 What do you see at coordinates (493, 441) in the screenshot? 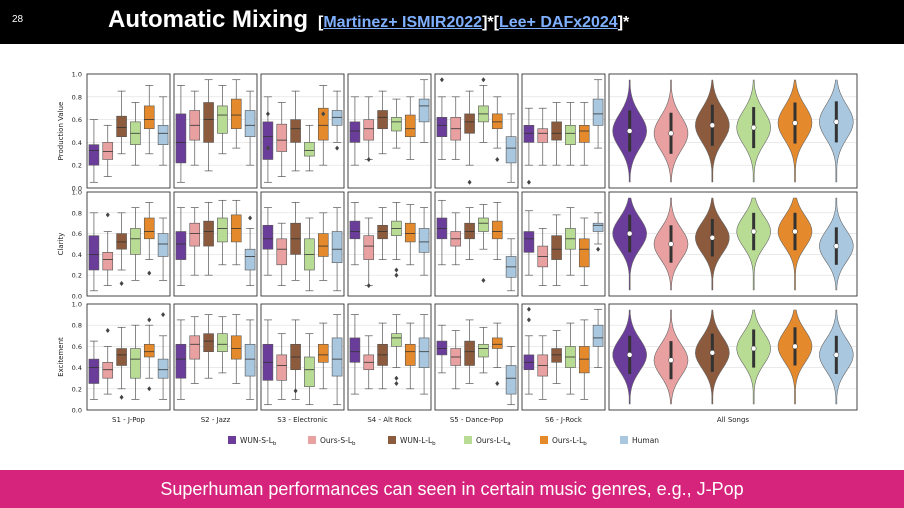
I see `legend-label: Ours-L-La` at bounding box center [493, 441].